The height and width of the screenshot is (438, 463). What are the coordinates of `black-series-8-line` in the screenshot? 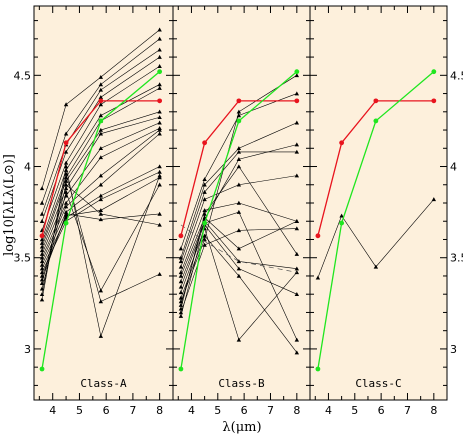 It's located at (239, 275).